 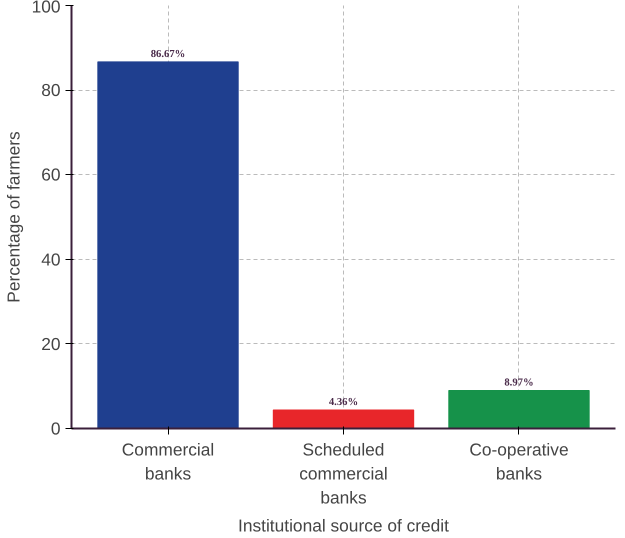 What do you see at coordinates (168, 462) in the screenshot?
I see `x-tick-label: Commercial banks` at bounding box center [168, 462].